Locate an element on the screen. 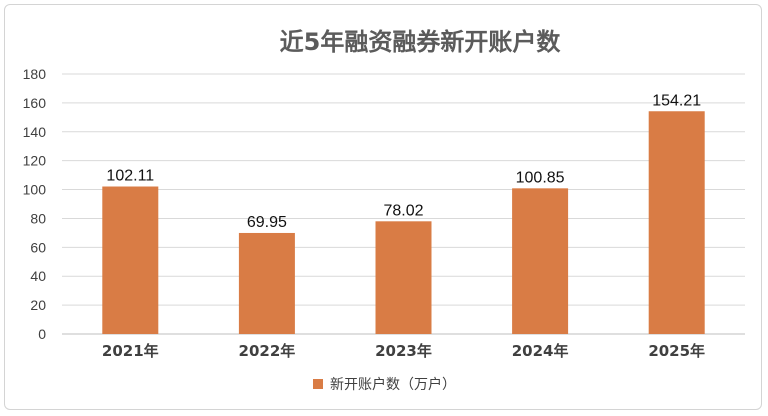 The width and height of the screenshot is (768, 416). legend: 新开账户数（万户） is located at coordinates (384, 384).